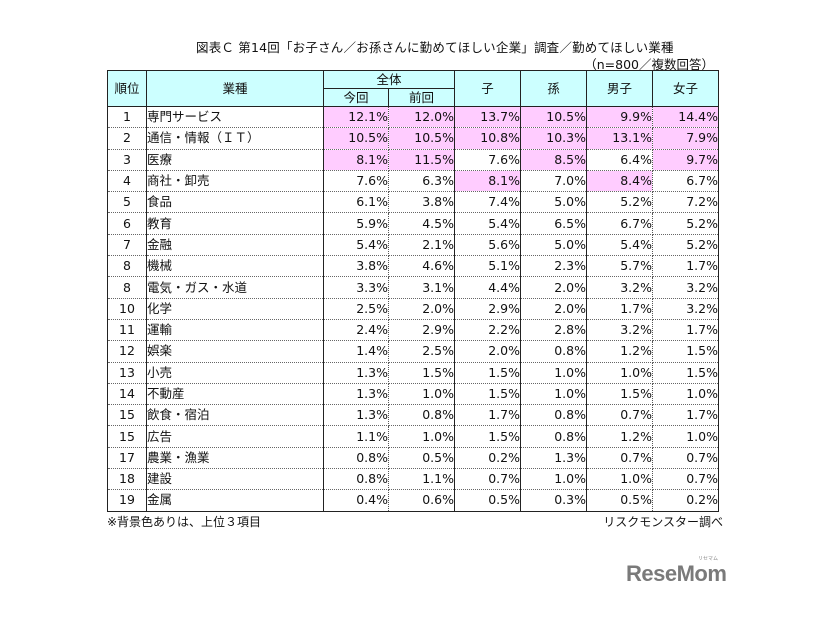 Image resolution: width=826 pixels, height=620 pixels. I want to click on child-cell: 5.6%, so click(487, 245).